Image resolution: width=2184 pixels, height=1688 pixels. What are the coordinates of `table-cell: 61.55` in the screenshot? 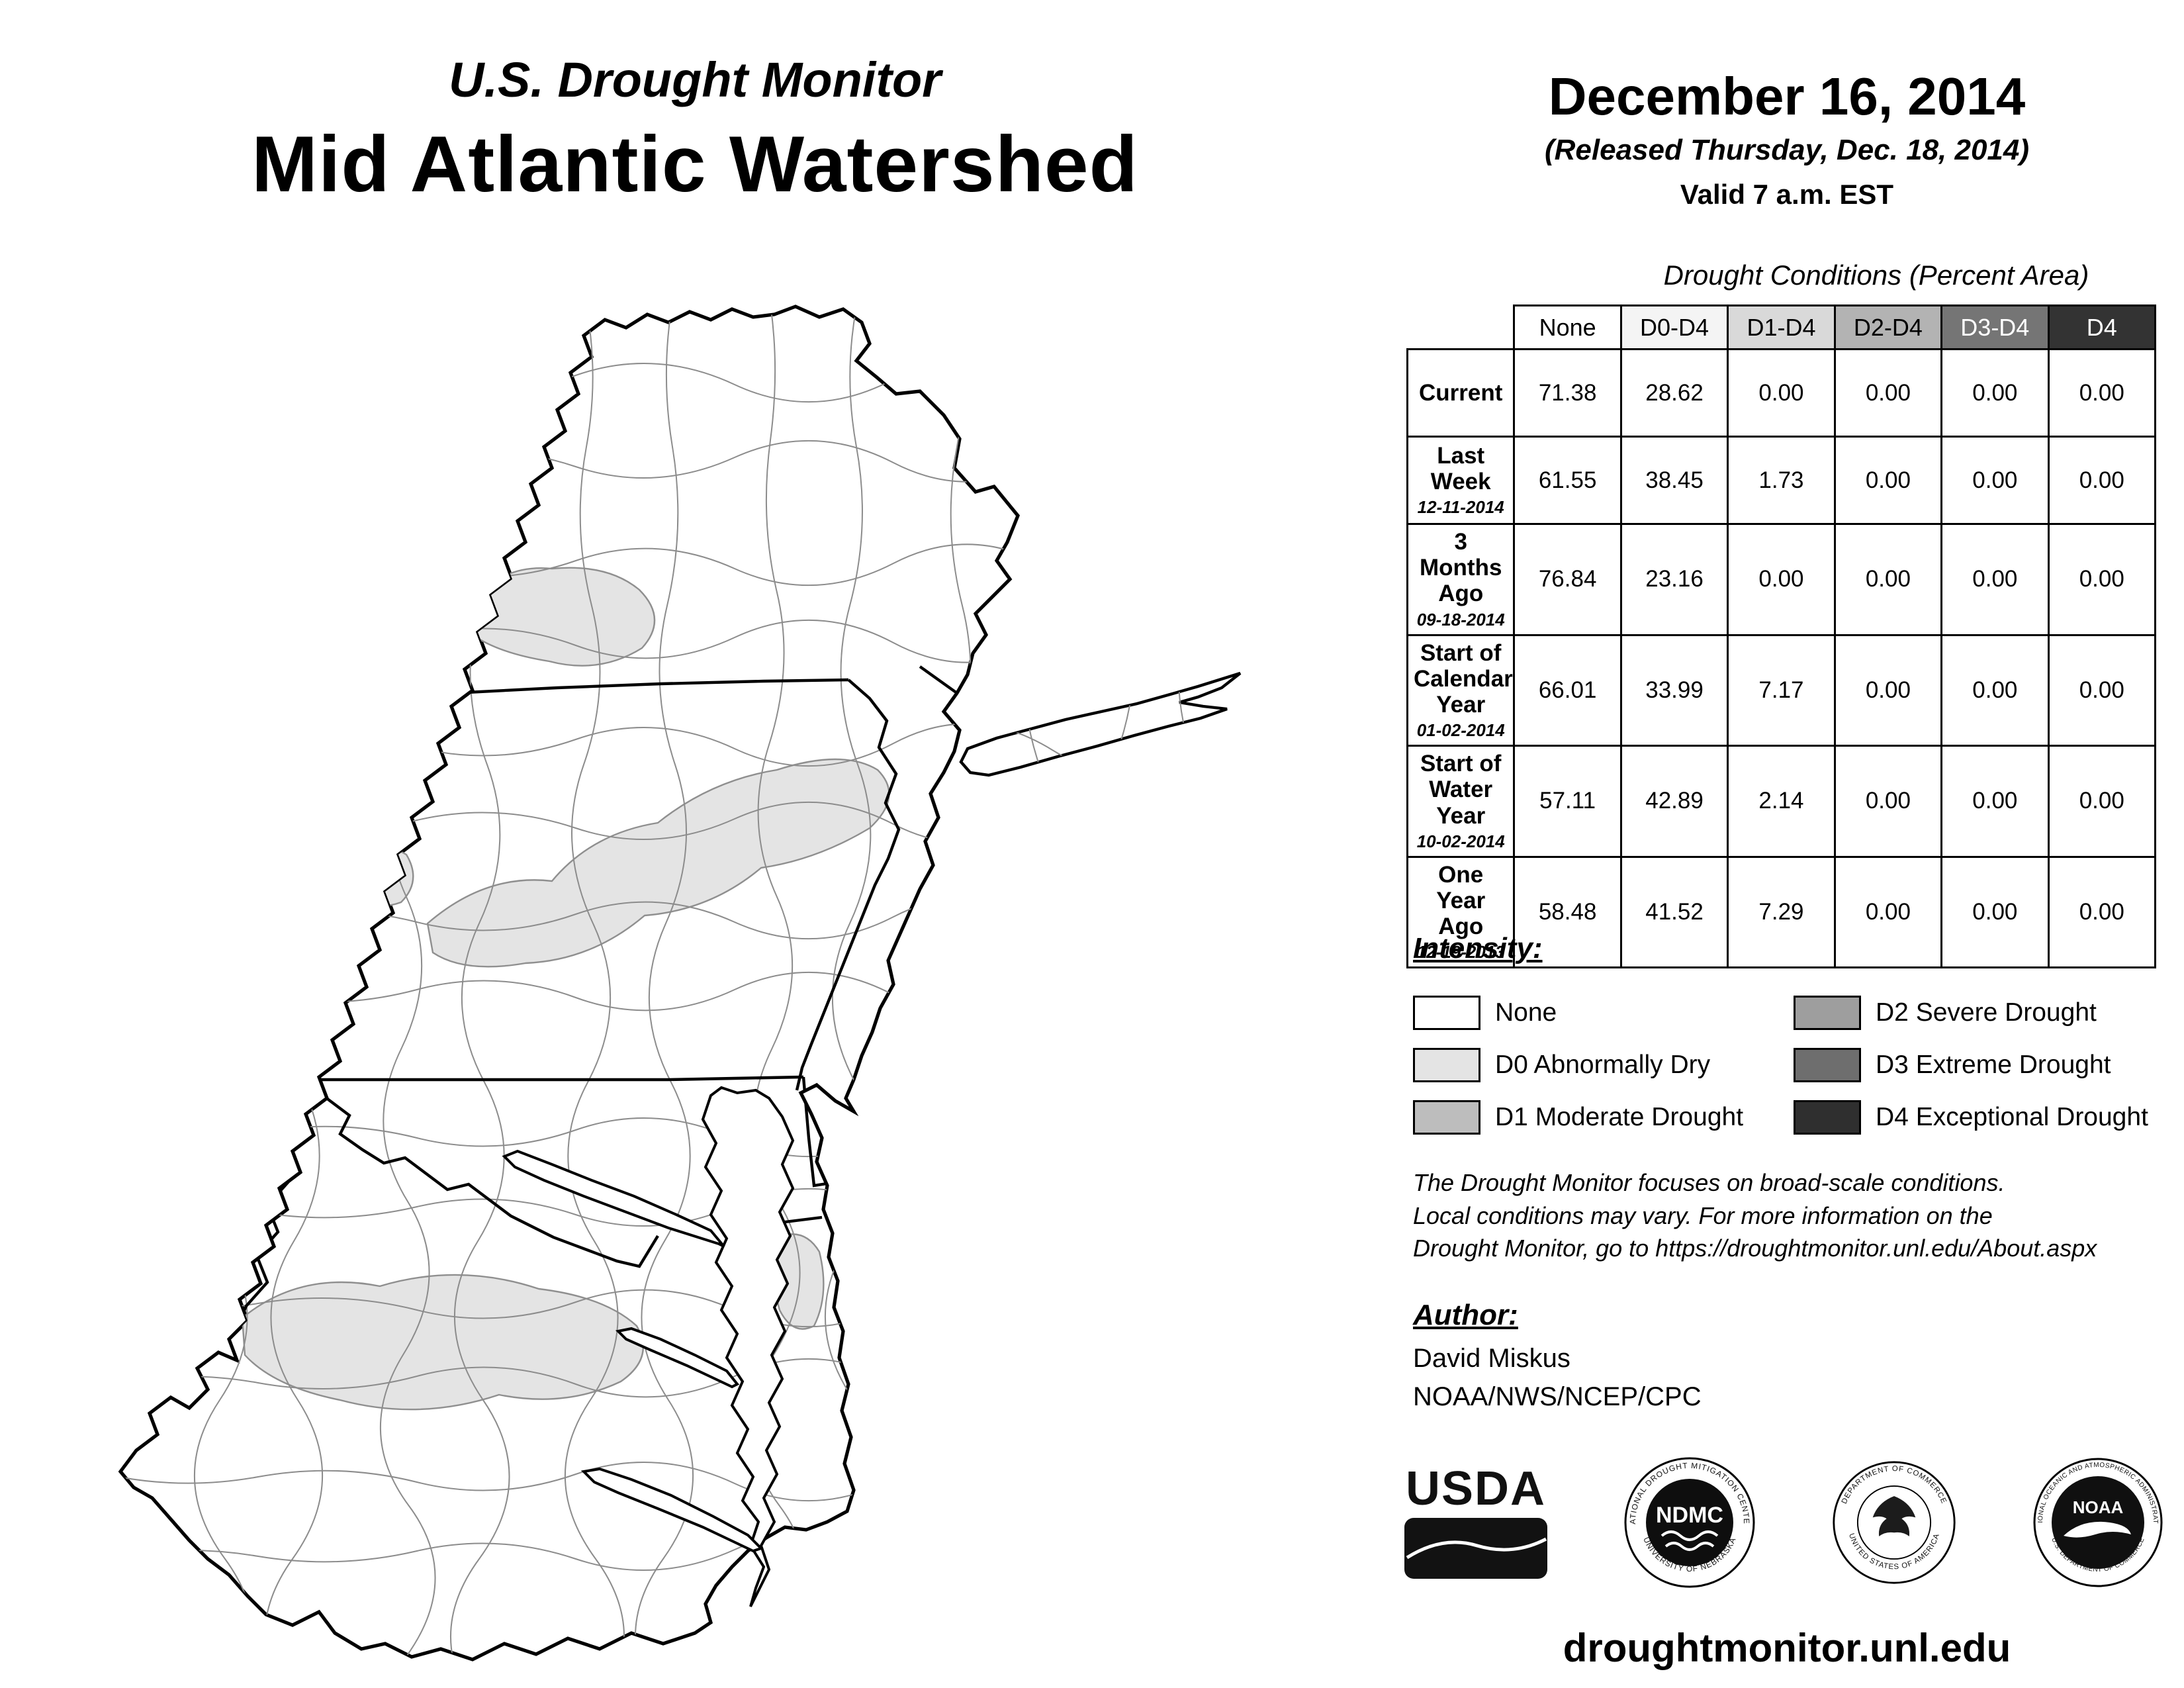 It's located at (1567, 480).